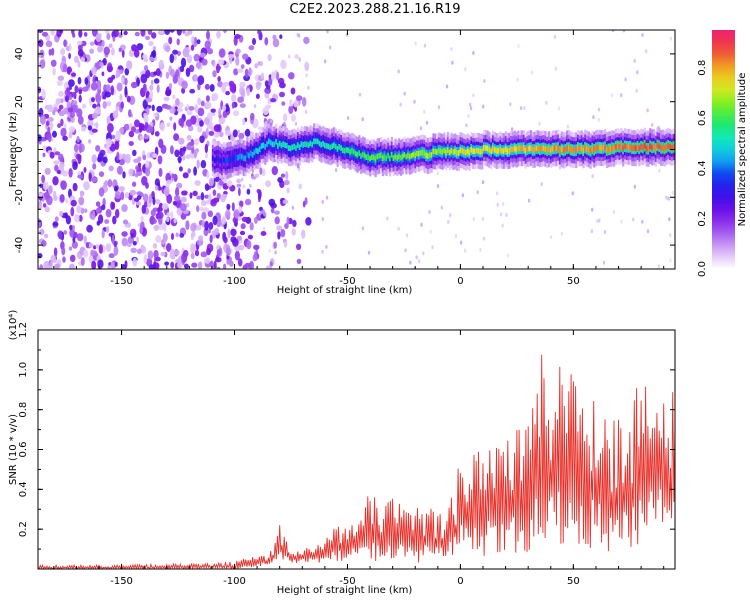 This screenshot has width=750, height=600. What do you see at coordinates (23, 450) in the screenshot?
I see `y-tick-label: 0.6` at bounding box center [23, 450].